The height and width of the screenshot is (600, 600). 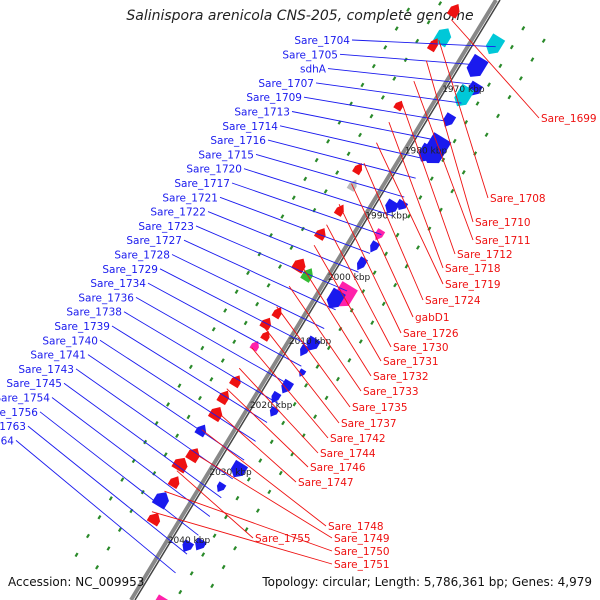 I want to click on kbp-marker-label: 1980 kbp, so click(x=426, y=152).